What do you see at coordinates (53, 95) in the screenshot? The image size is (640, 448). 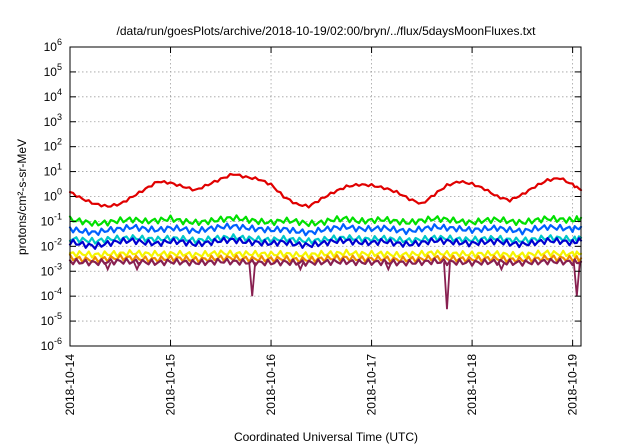 I see `y-tick-label: 10⁴` at bounding box center [53, 95].